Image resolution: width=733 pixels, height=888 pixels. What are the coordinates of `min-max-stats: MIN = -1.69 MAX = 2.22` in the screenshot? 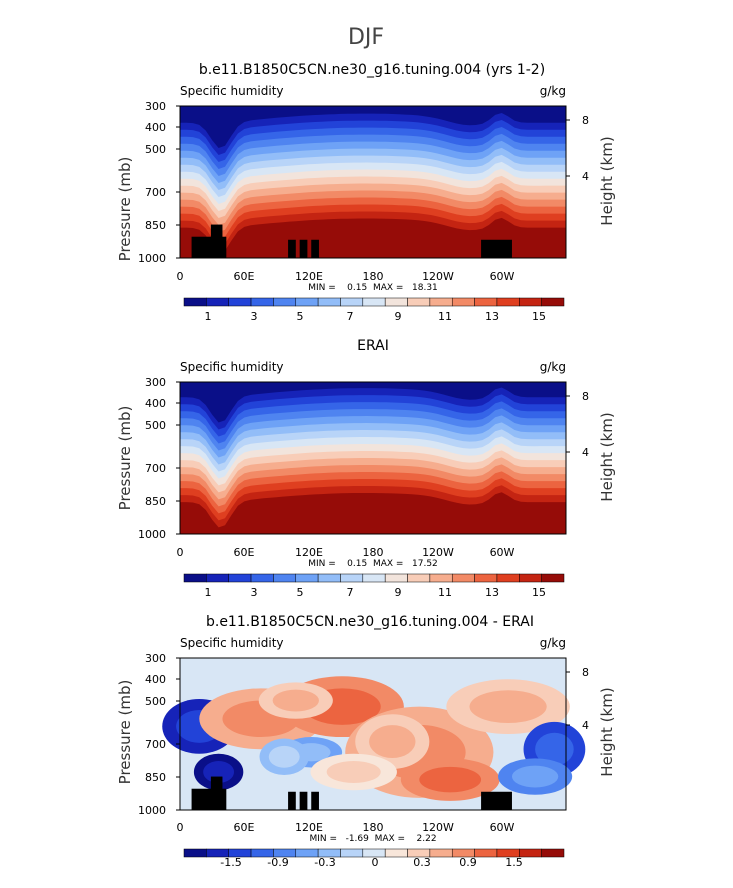 It's located at (372, 839).